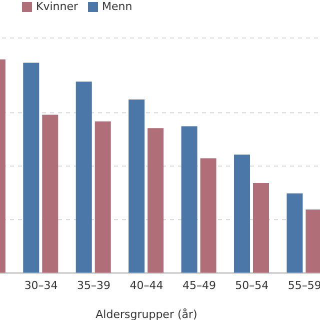  I want to click on x-tick-label: 30–34, so click(41, 285).